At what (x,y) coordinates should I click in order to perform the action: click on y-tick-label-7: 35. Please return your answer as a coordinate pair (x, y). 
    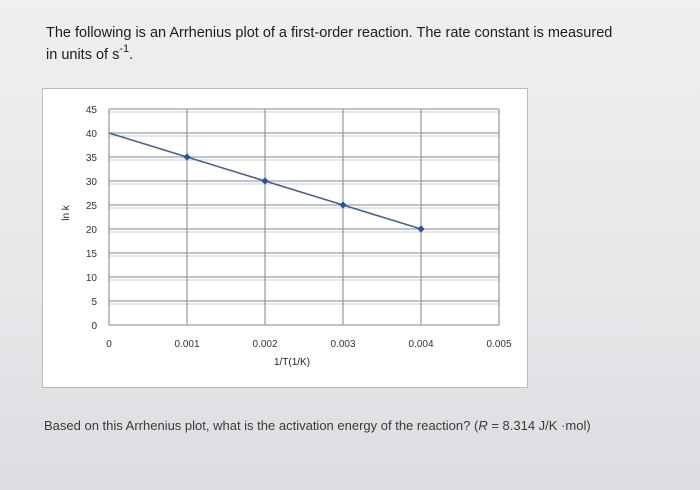
    Looking at the image, I should click on (92, 158).